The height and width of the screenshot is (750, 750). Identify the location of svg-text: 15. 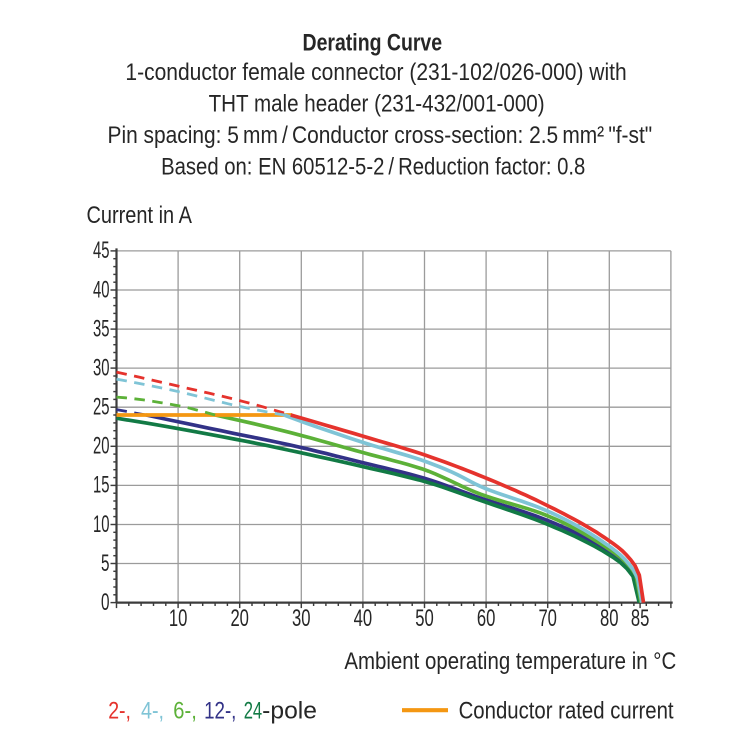
(101, 485).